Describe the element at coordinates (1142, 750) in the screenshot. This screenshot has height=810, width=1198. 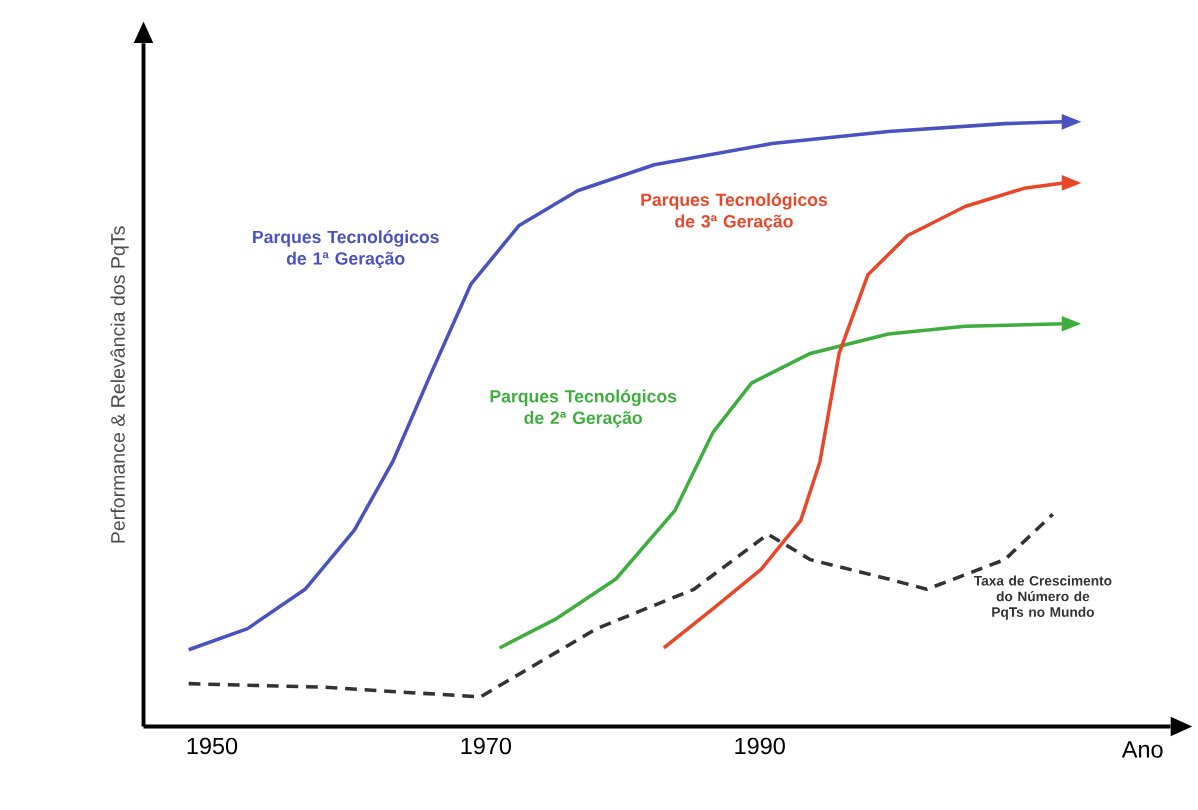
I see `x-axis-title: Ano` at that location.